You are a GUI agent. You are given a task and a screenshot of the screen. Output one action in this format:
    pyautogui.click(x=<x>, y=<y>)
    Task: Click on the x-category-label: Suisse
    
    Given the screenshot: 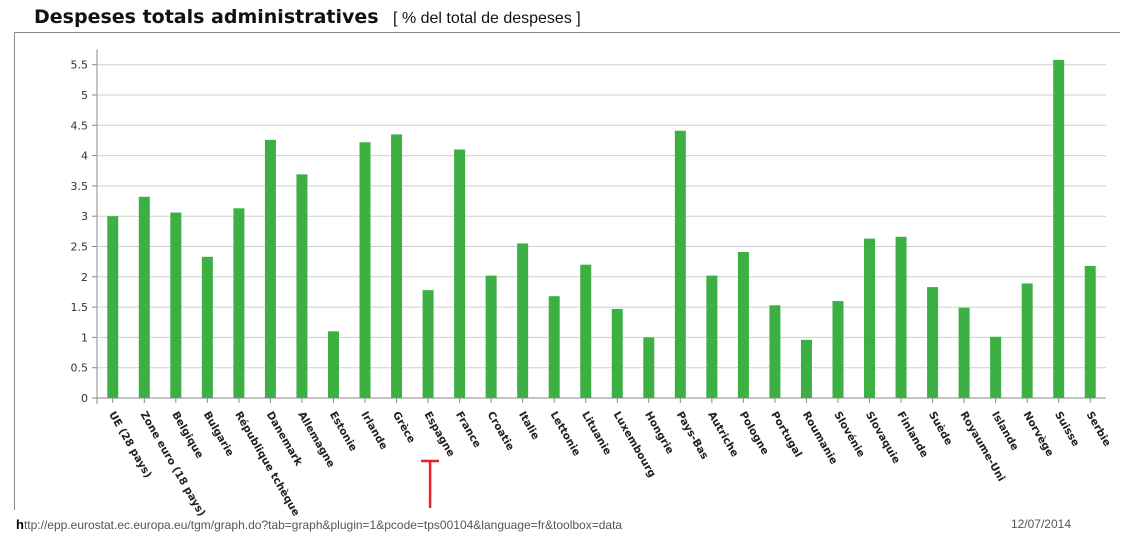 What is the action you would take?
    pyautogui.click(x=1067, y=429)
    